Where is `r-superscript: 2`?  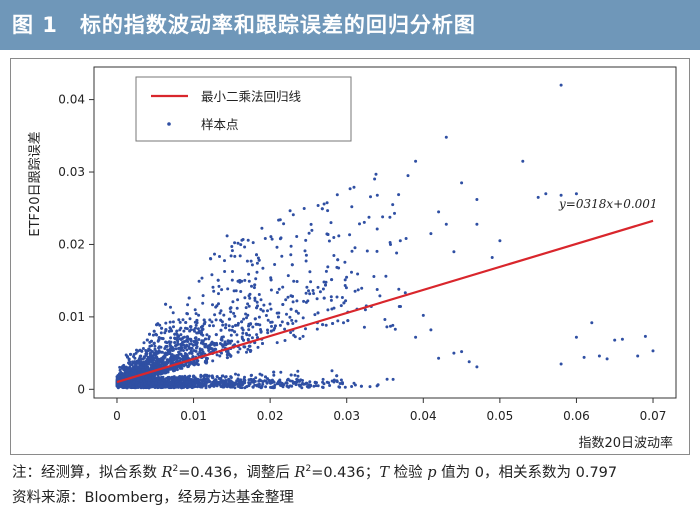
r-superscript: 2 is located at coordinates (175, 469).